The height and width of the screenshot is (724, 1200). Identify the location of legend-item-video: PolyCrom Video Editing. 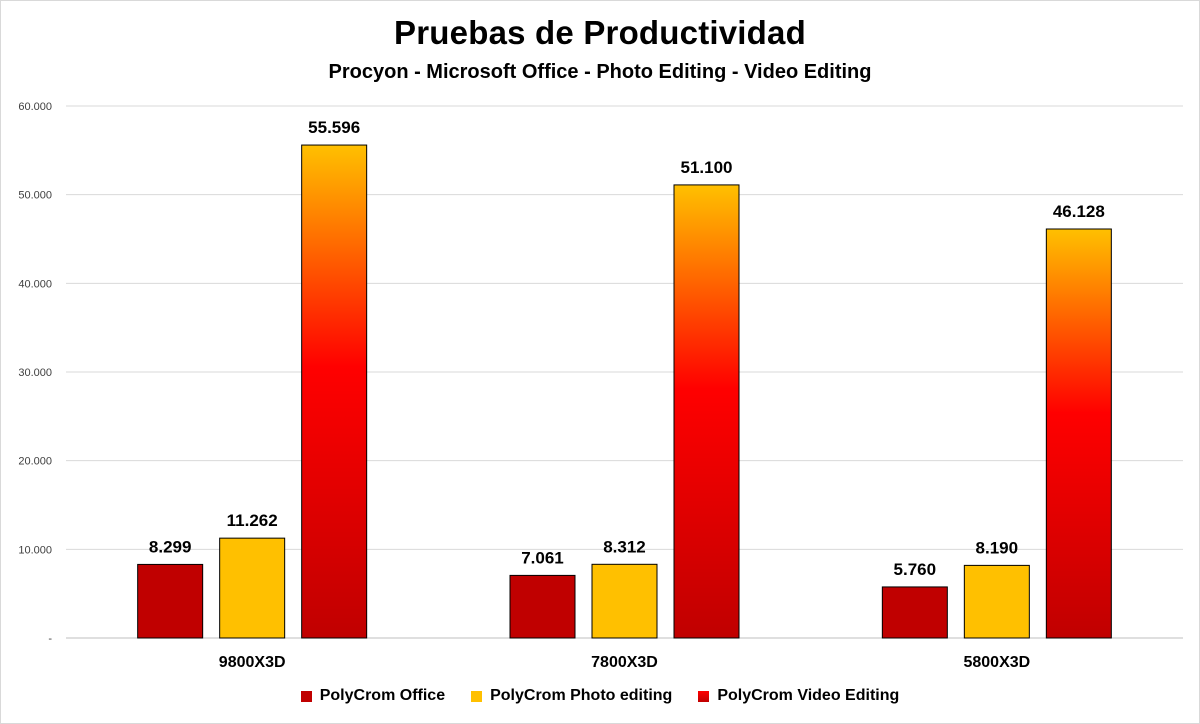
(798, 696).